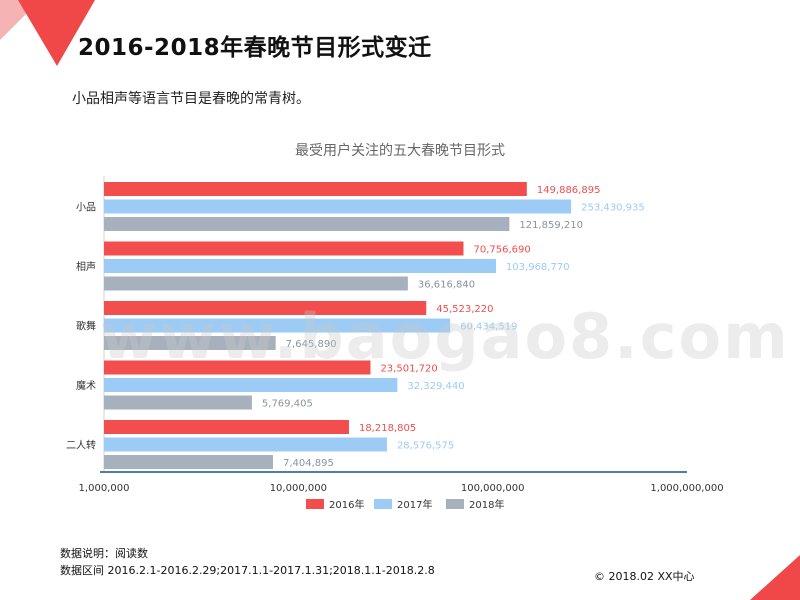 This screenshot has height=600, width=800. Describe the element at coordinates (191, 99) in the screenshot. I see `slide-subtitle: 小品相声等语言节目是春晚的常青树。` at that location.